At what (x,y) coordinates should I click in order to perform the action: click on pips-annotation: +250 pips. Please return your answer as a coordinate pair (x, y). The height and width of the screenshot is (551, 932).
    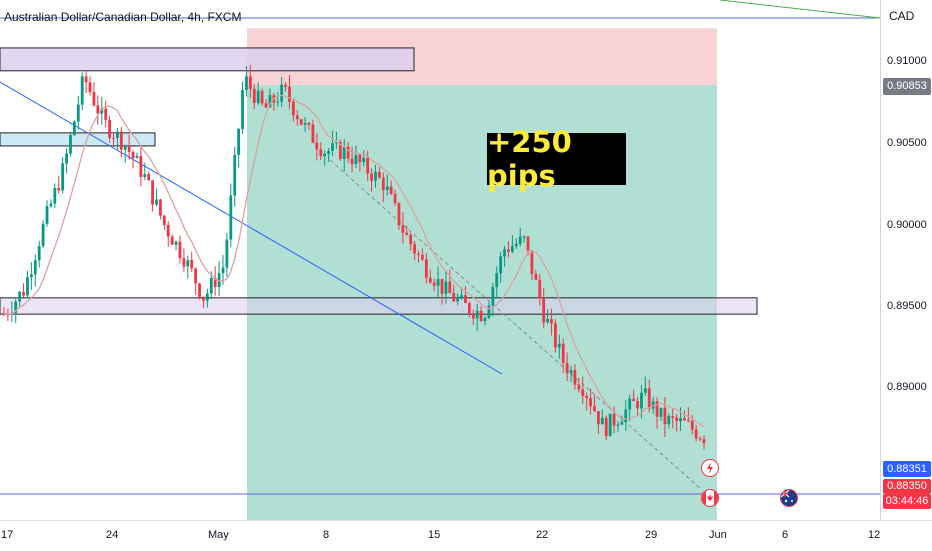
    Looking at the image, I should click on (556, 159).